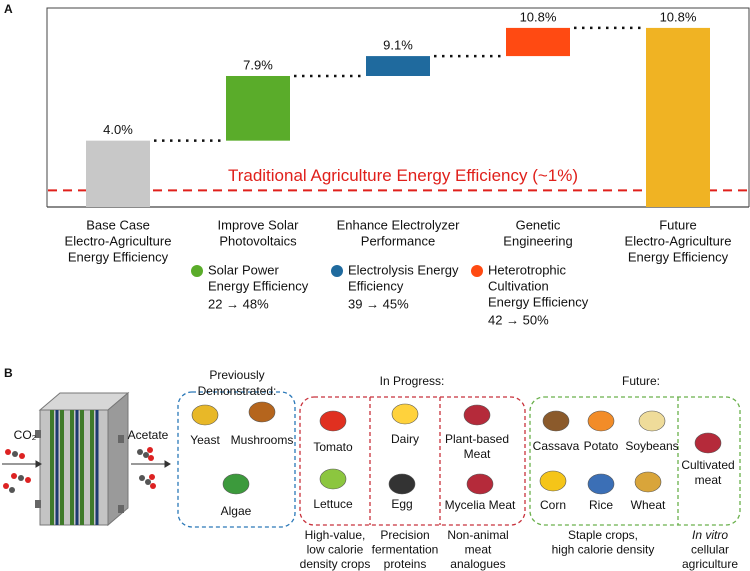 Image resolution: width=750 pixels, height=571 pixels. I want to click on item-label: Cultivated, so click(707, 465).